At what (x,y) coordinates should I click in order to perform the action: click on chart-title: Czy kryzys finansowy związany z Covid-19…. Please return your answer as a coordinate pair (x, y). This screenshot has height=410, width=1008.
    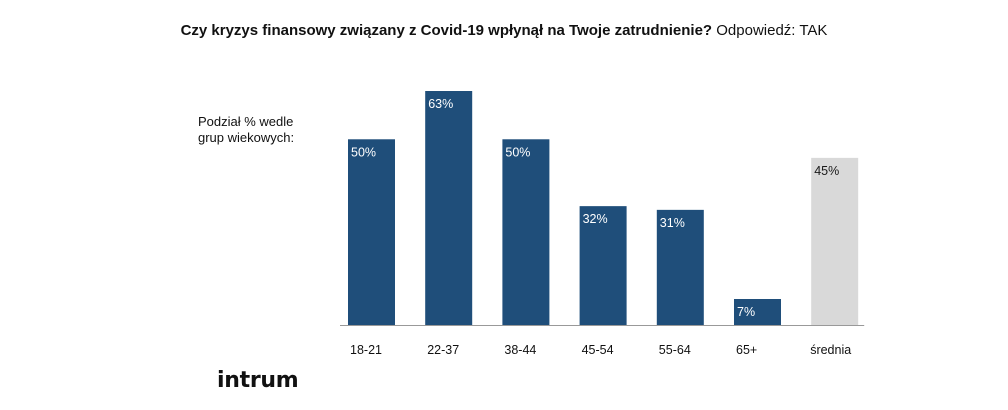
    Looking at the image, I should click on (504, 30).